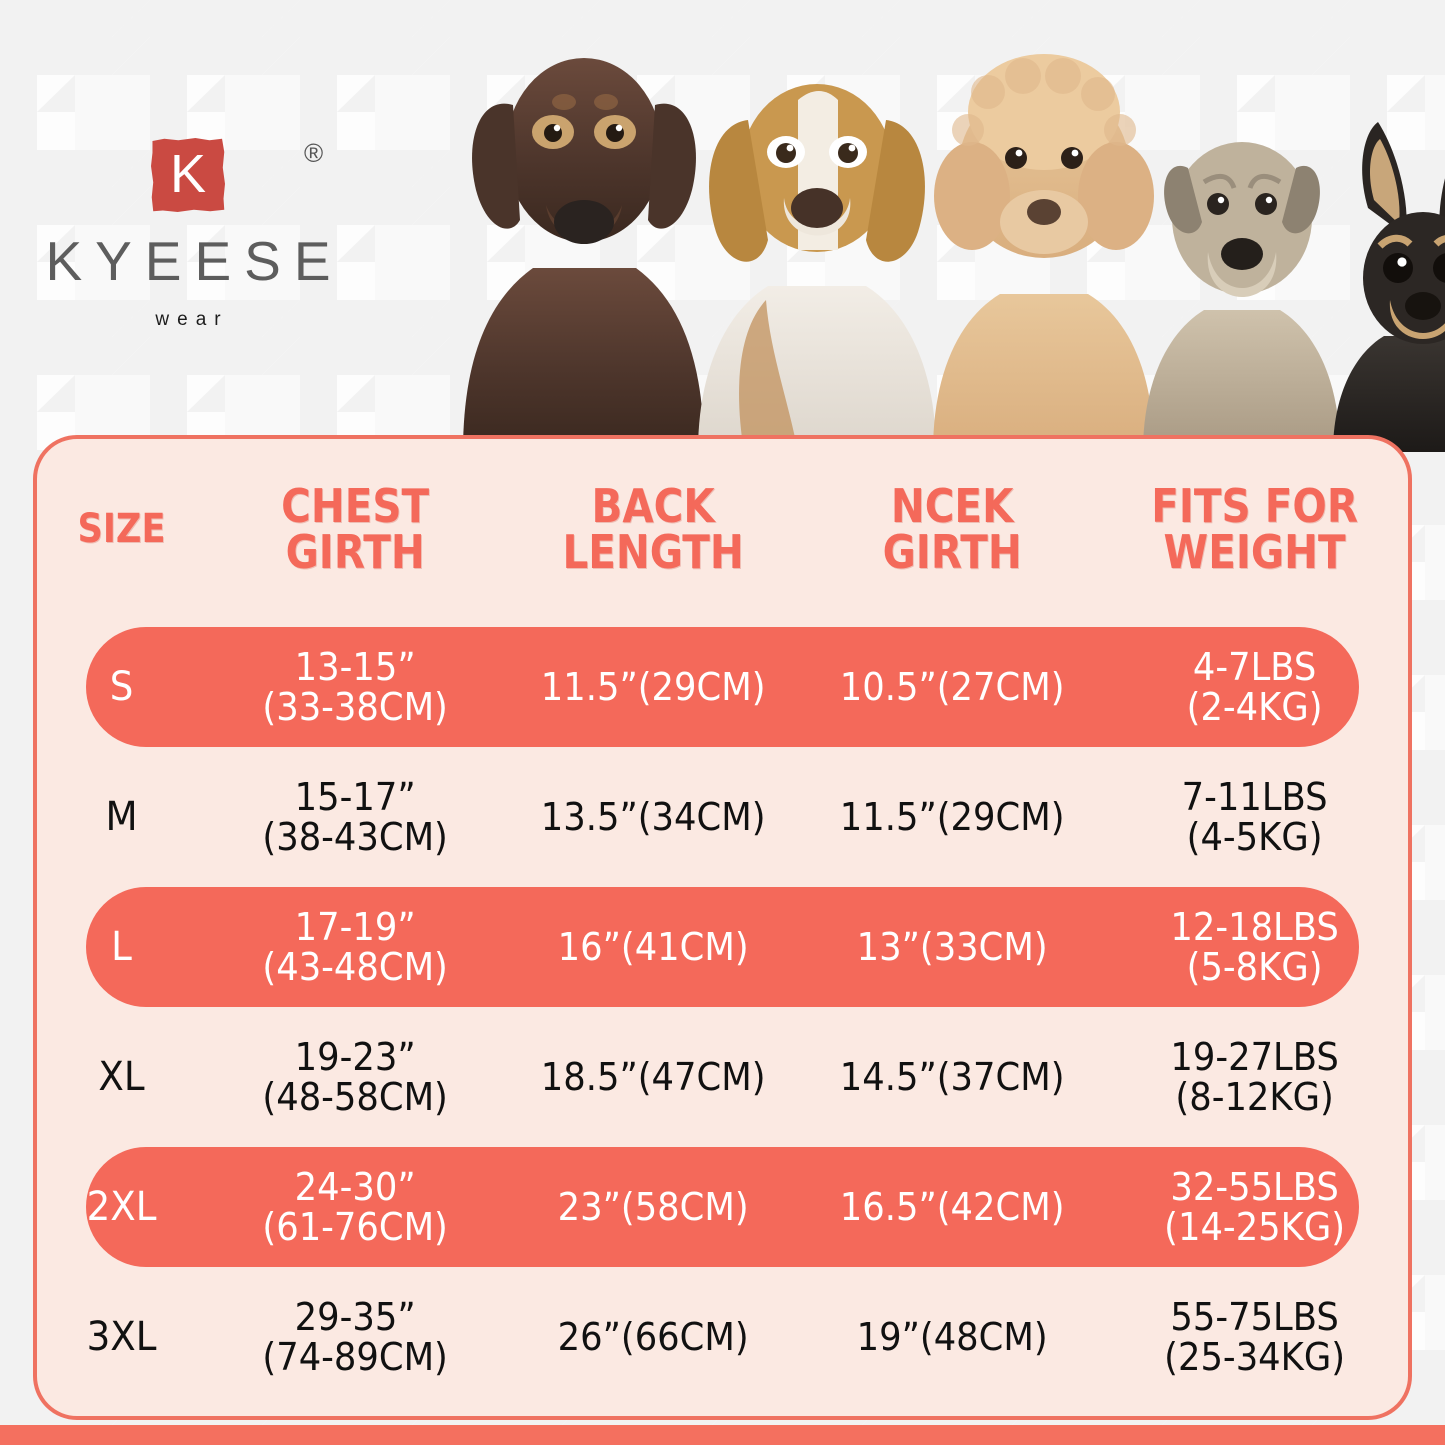  What do you see at coordinates (653, 686) in the screenshot?
I see `cell-back-length: 11.5”(29CM)` at bounding box center [653, 686].